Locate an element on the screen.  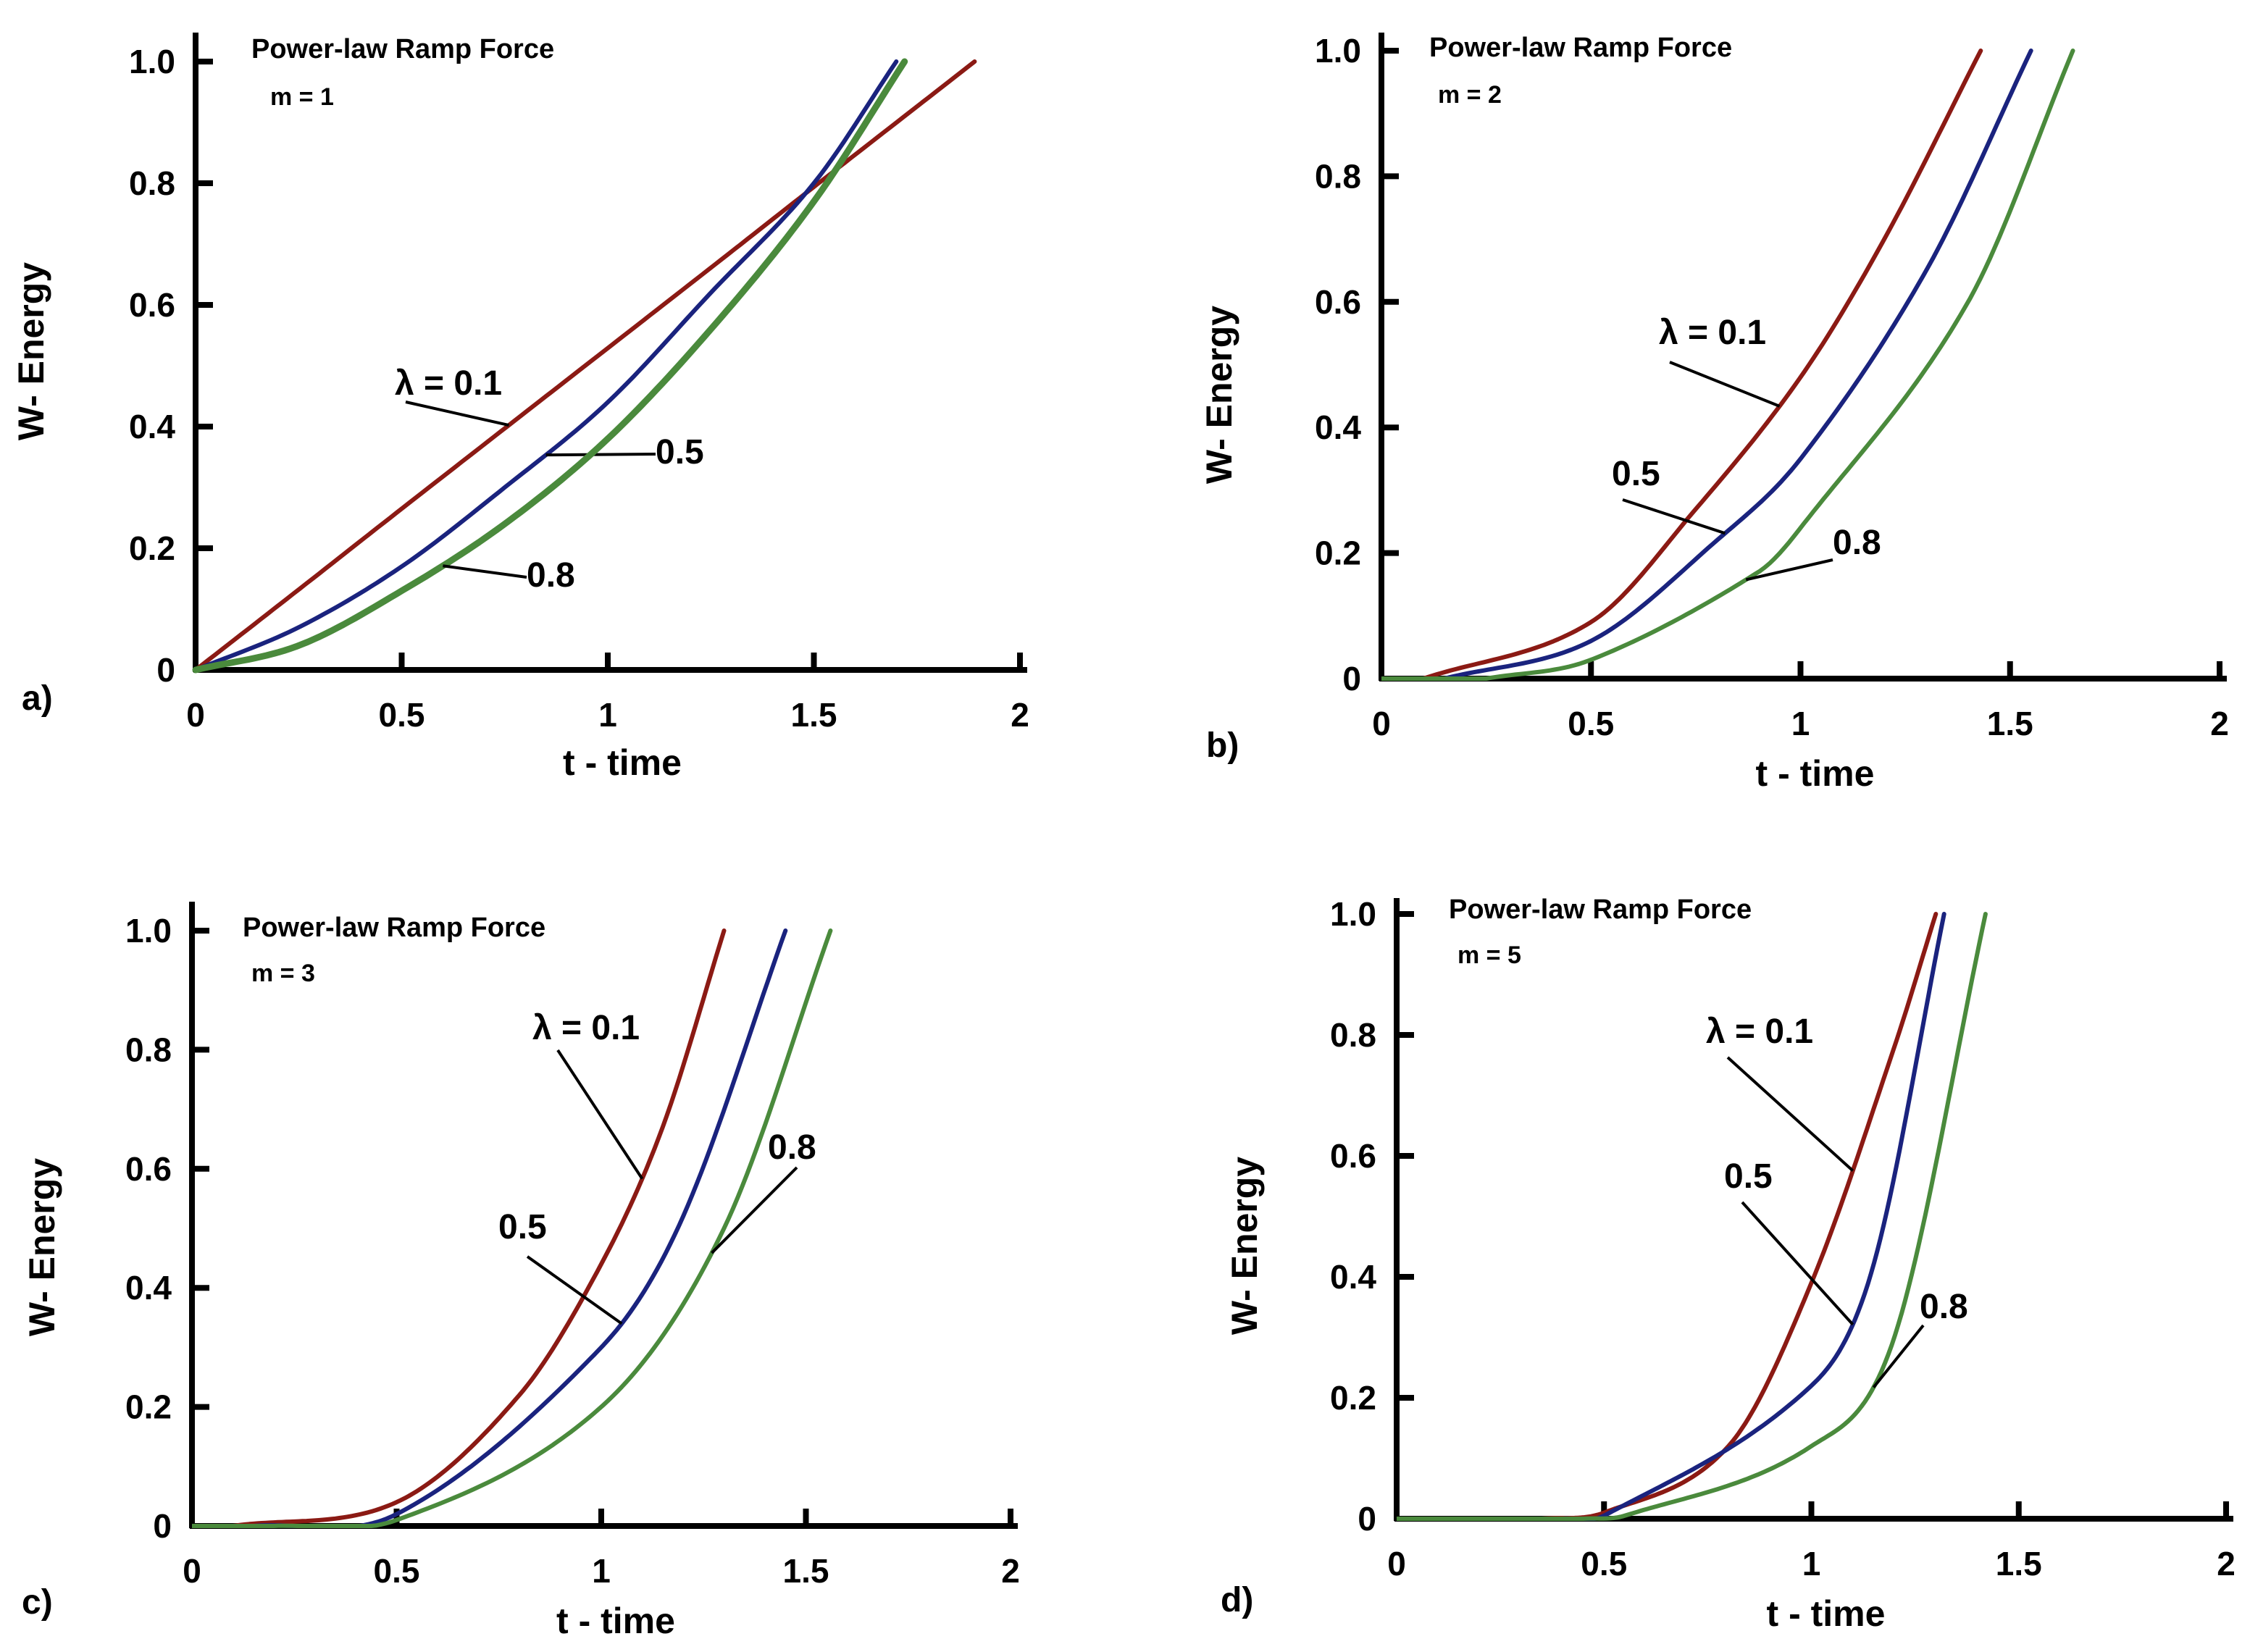
panel-letter: c) is located at coordinates (37, 1602).